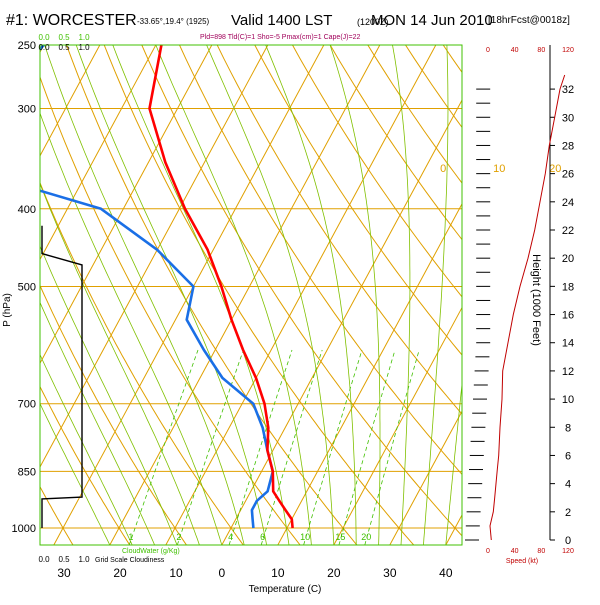 This screenshot has height=605, width=600. Describe the element at coordinates (541, 551) in the screenshot. I see `speed-tick-bottom: 80` at that location.